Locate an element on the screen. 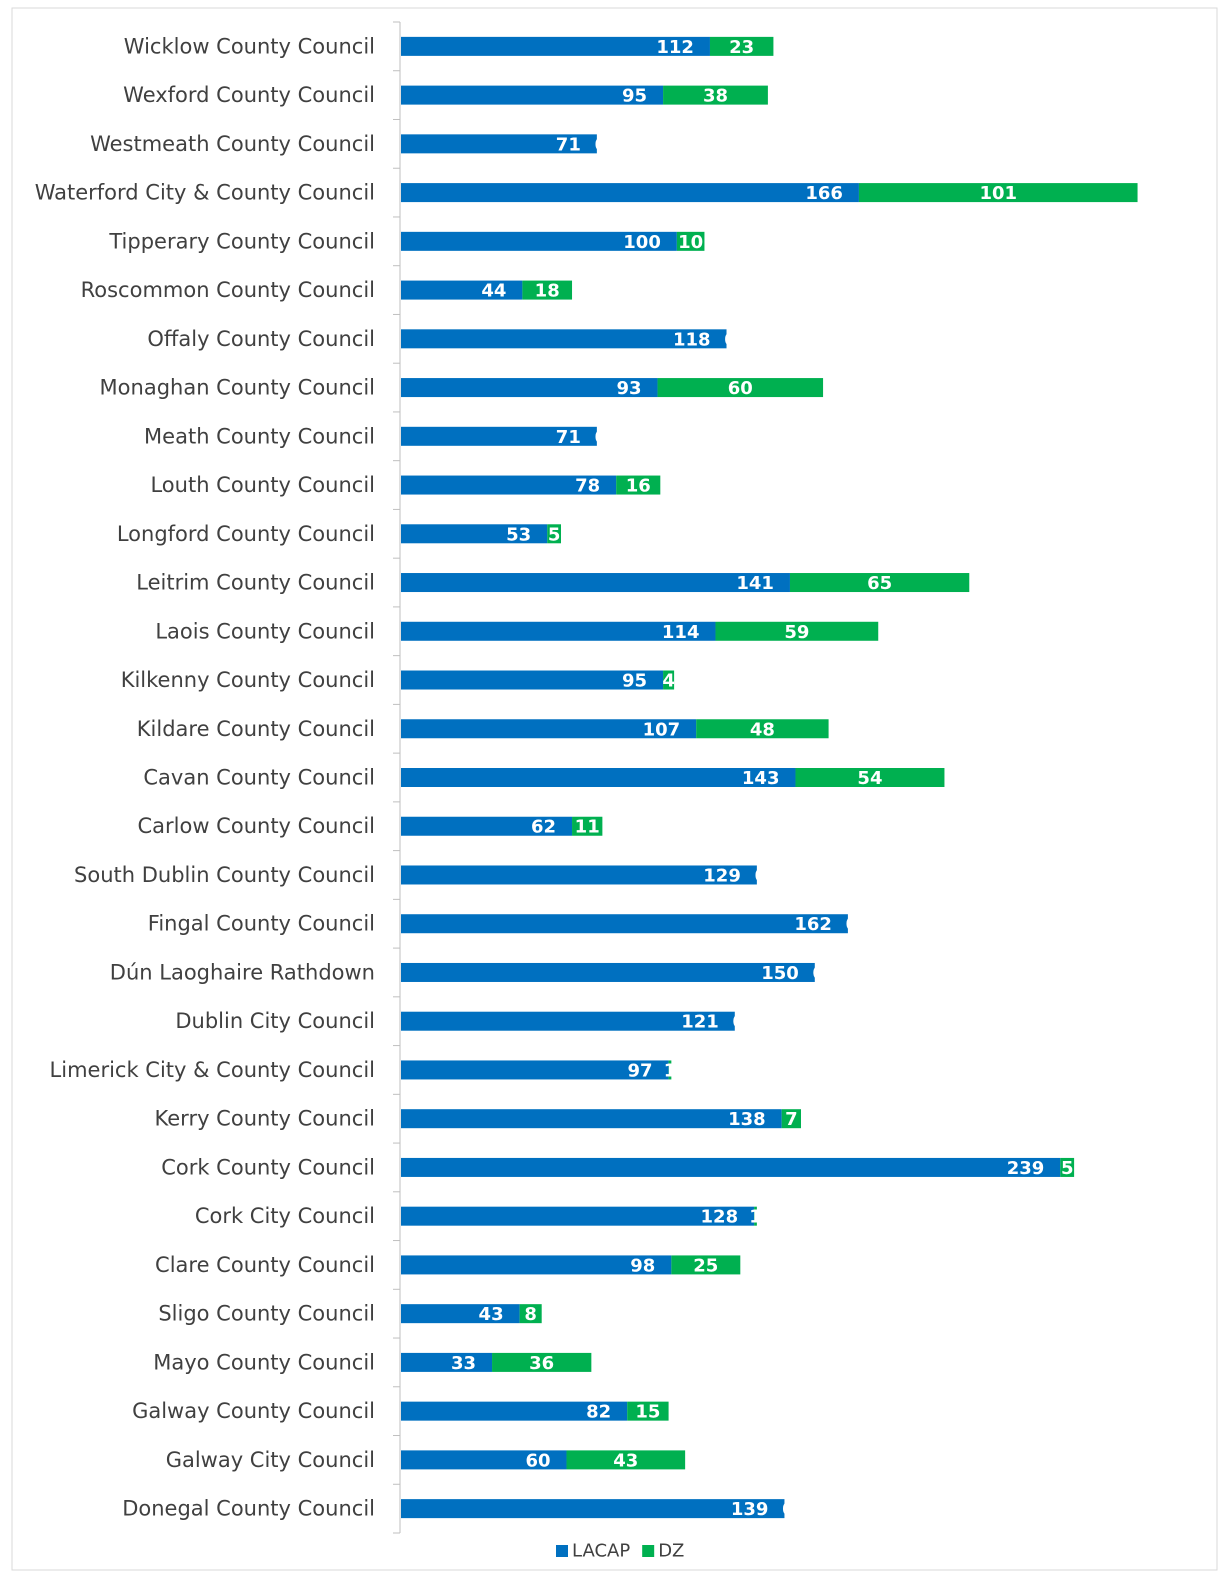 The image size is (1222, 1575). value-label: 97 is located at coordinates (640, 1070).